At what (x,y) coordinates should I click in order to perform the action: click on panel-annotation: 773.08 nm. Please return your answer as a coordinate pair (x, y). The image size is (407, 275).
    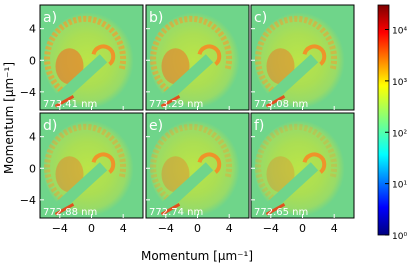
    Looking at the image, I should click on (281, 104).